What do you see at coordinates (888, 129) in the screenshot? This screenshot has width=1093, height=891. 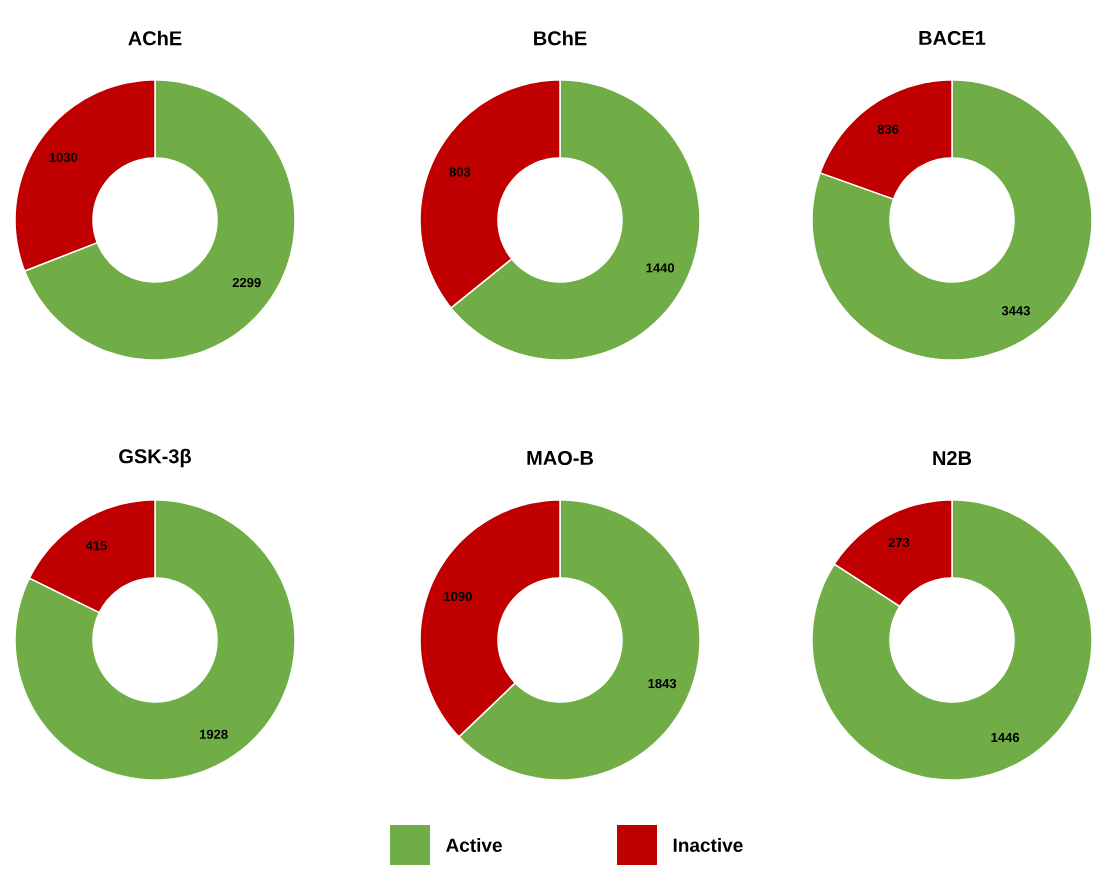 I see `data-label: 836` at bounding box center [888, 129].